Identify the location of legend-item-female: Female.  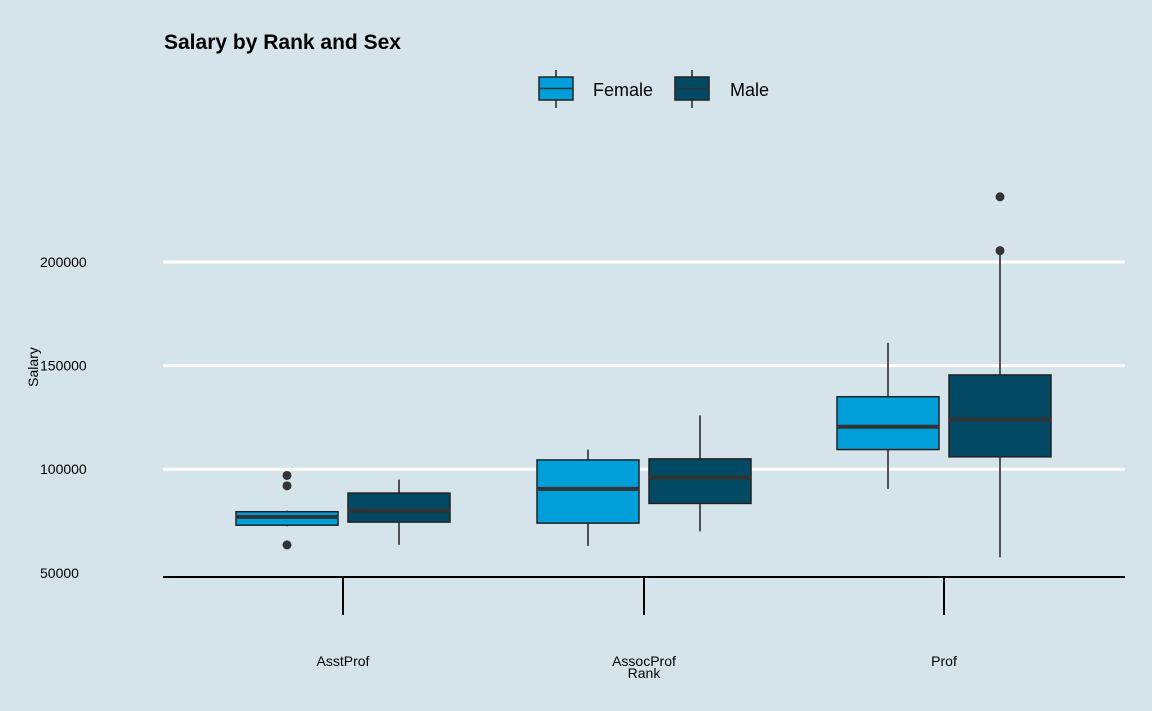
(595, 89).